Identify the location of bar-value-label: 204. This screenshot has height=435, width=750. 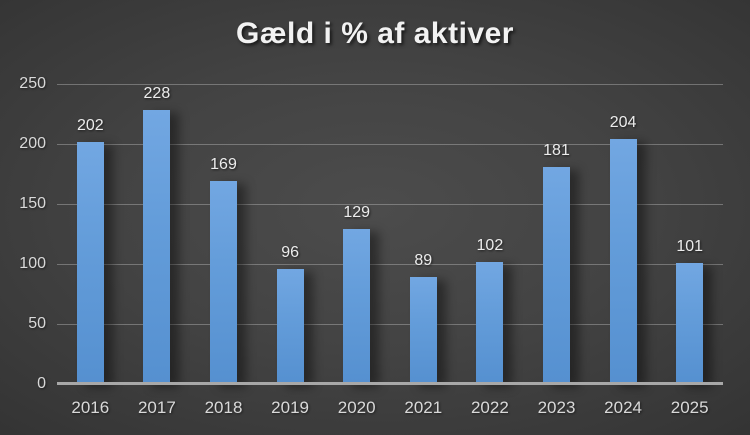
(623, 123).